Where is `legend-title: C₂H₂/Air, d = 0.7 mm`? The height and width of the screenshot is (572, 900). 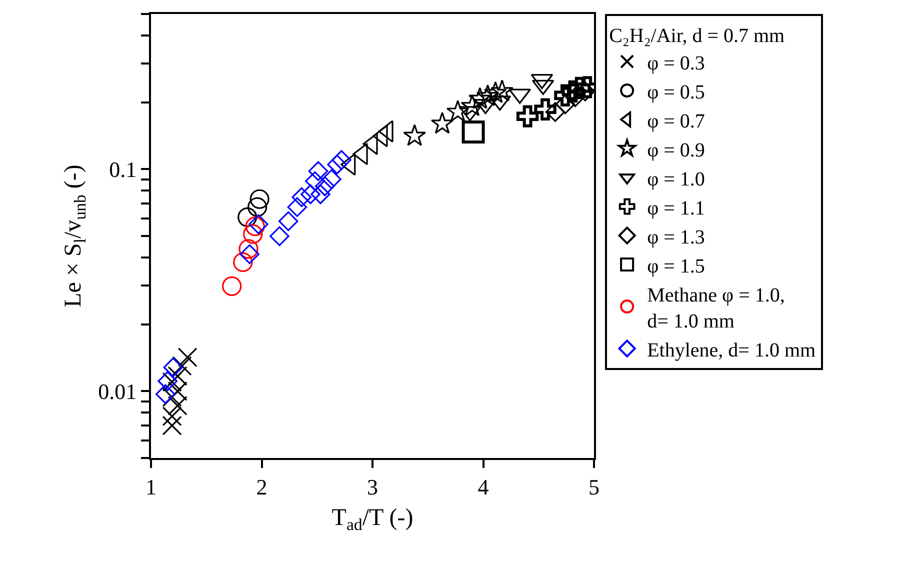 legend-title: C₂H₂/Air, d = 0.7 mm is located at coordinates (697, 36).